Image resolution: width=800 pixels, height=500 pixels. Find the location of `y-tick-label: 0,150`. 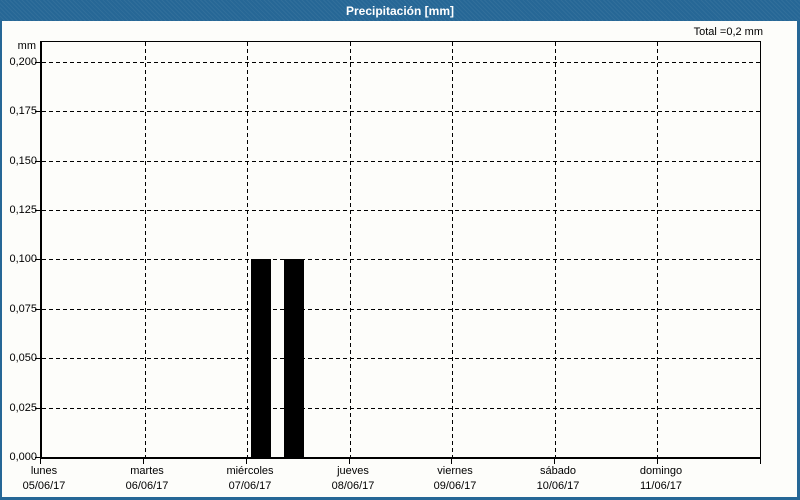

y-tick-label: 0,150 is located at coordinates (23, 161).